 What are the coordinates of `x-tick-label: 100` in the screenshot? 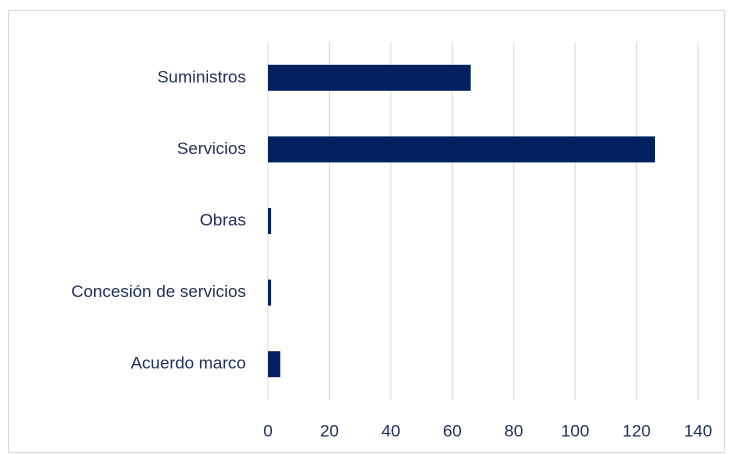 It's located at (575, 430).